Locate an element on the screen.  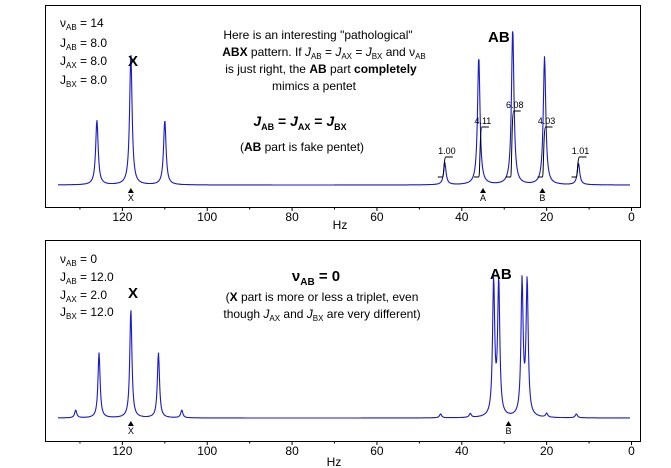
top-param-j-ax: JAX = 8.0 is located at coordinates (83, 62).